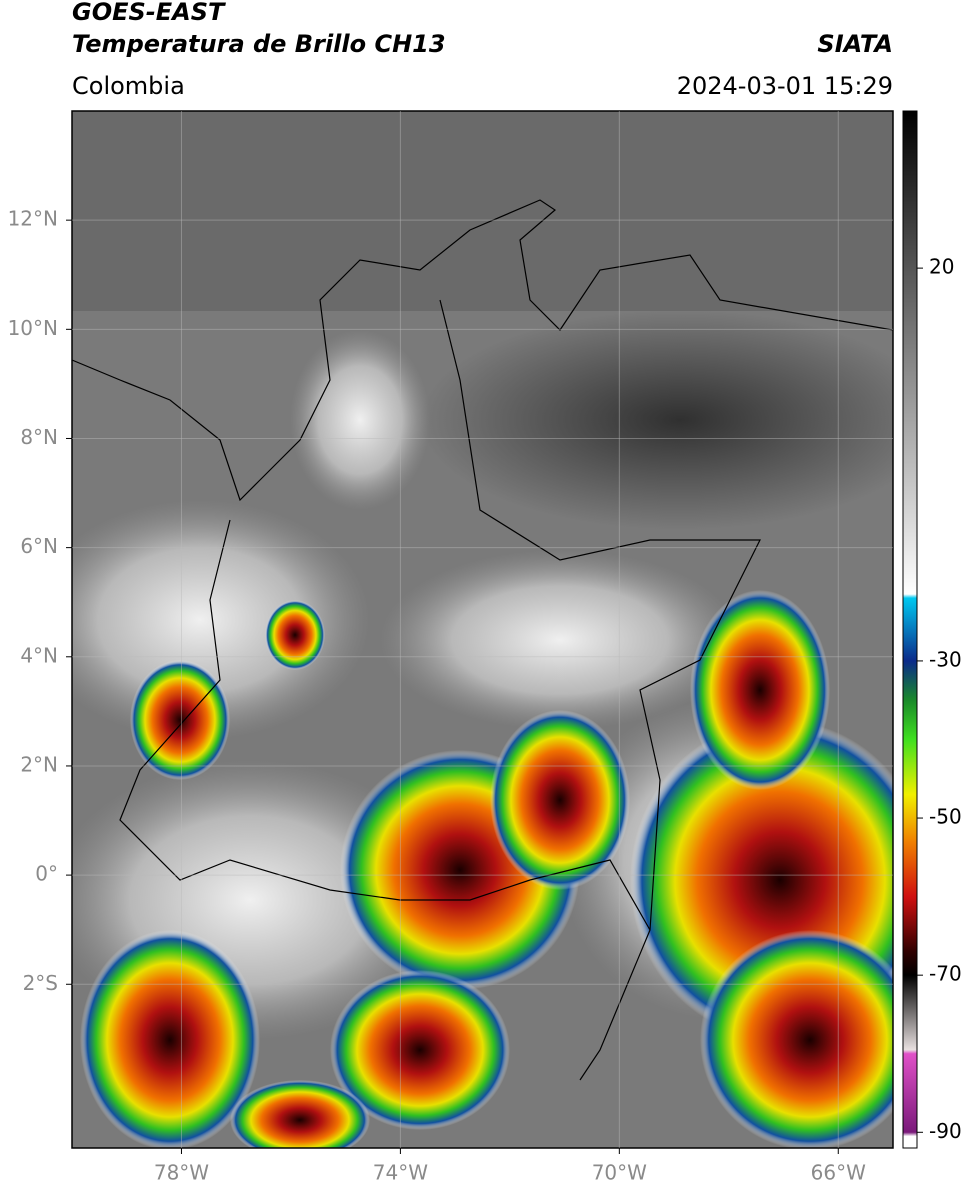 The height and width of the screenshot is (1190, 966). I want to click on y-tick-label: 2°S, so click(40, 983).